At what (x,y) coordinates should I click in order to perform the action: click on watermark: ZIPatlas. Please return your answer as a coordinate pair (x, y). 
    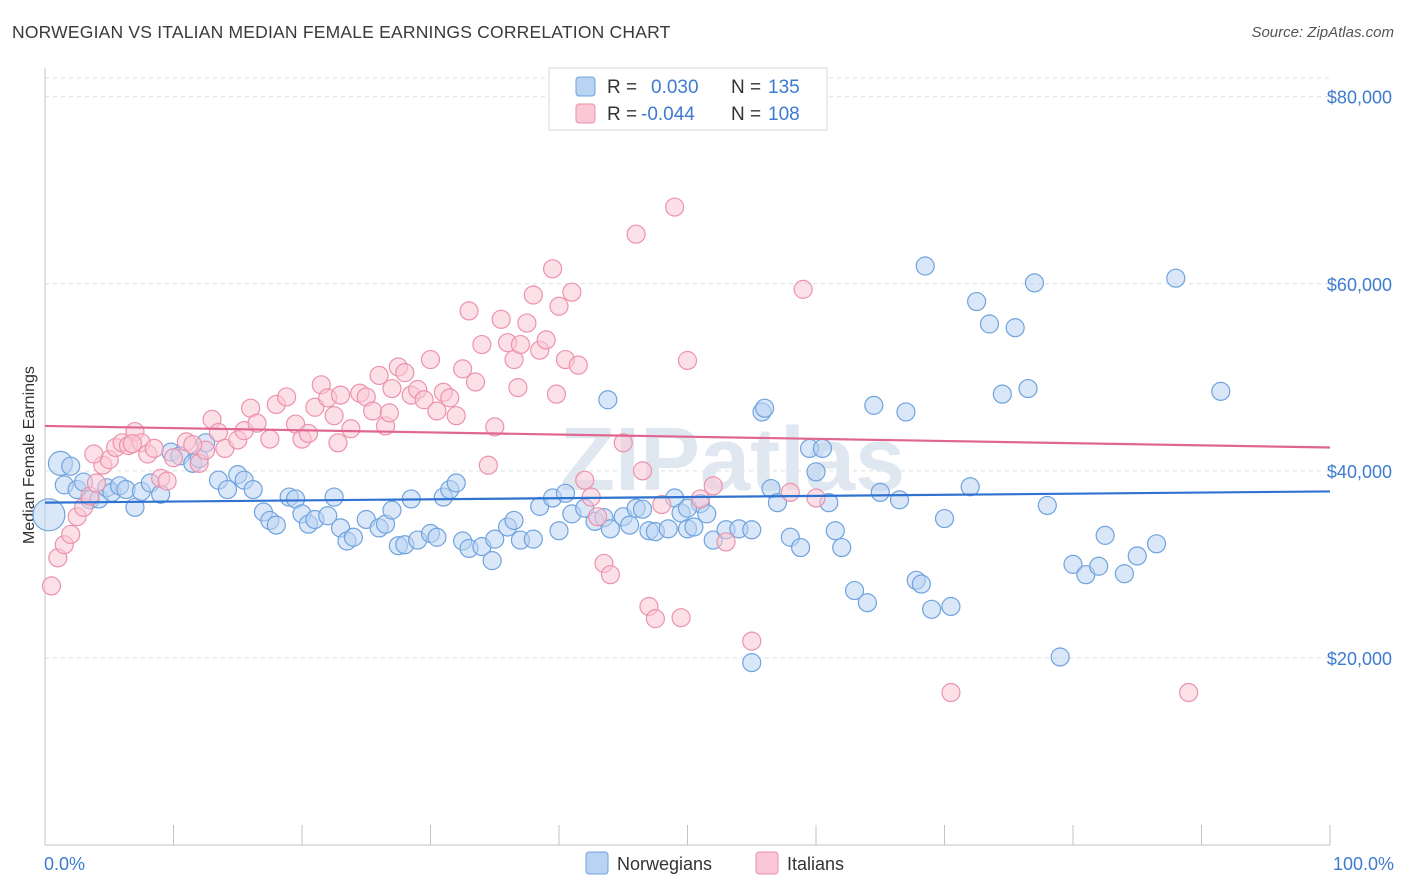
    Looking at the image, I should click on (732, 460).